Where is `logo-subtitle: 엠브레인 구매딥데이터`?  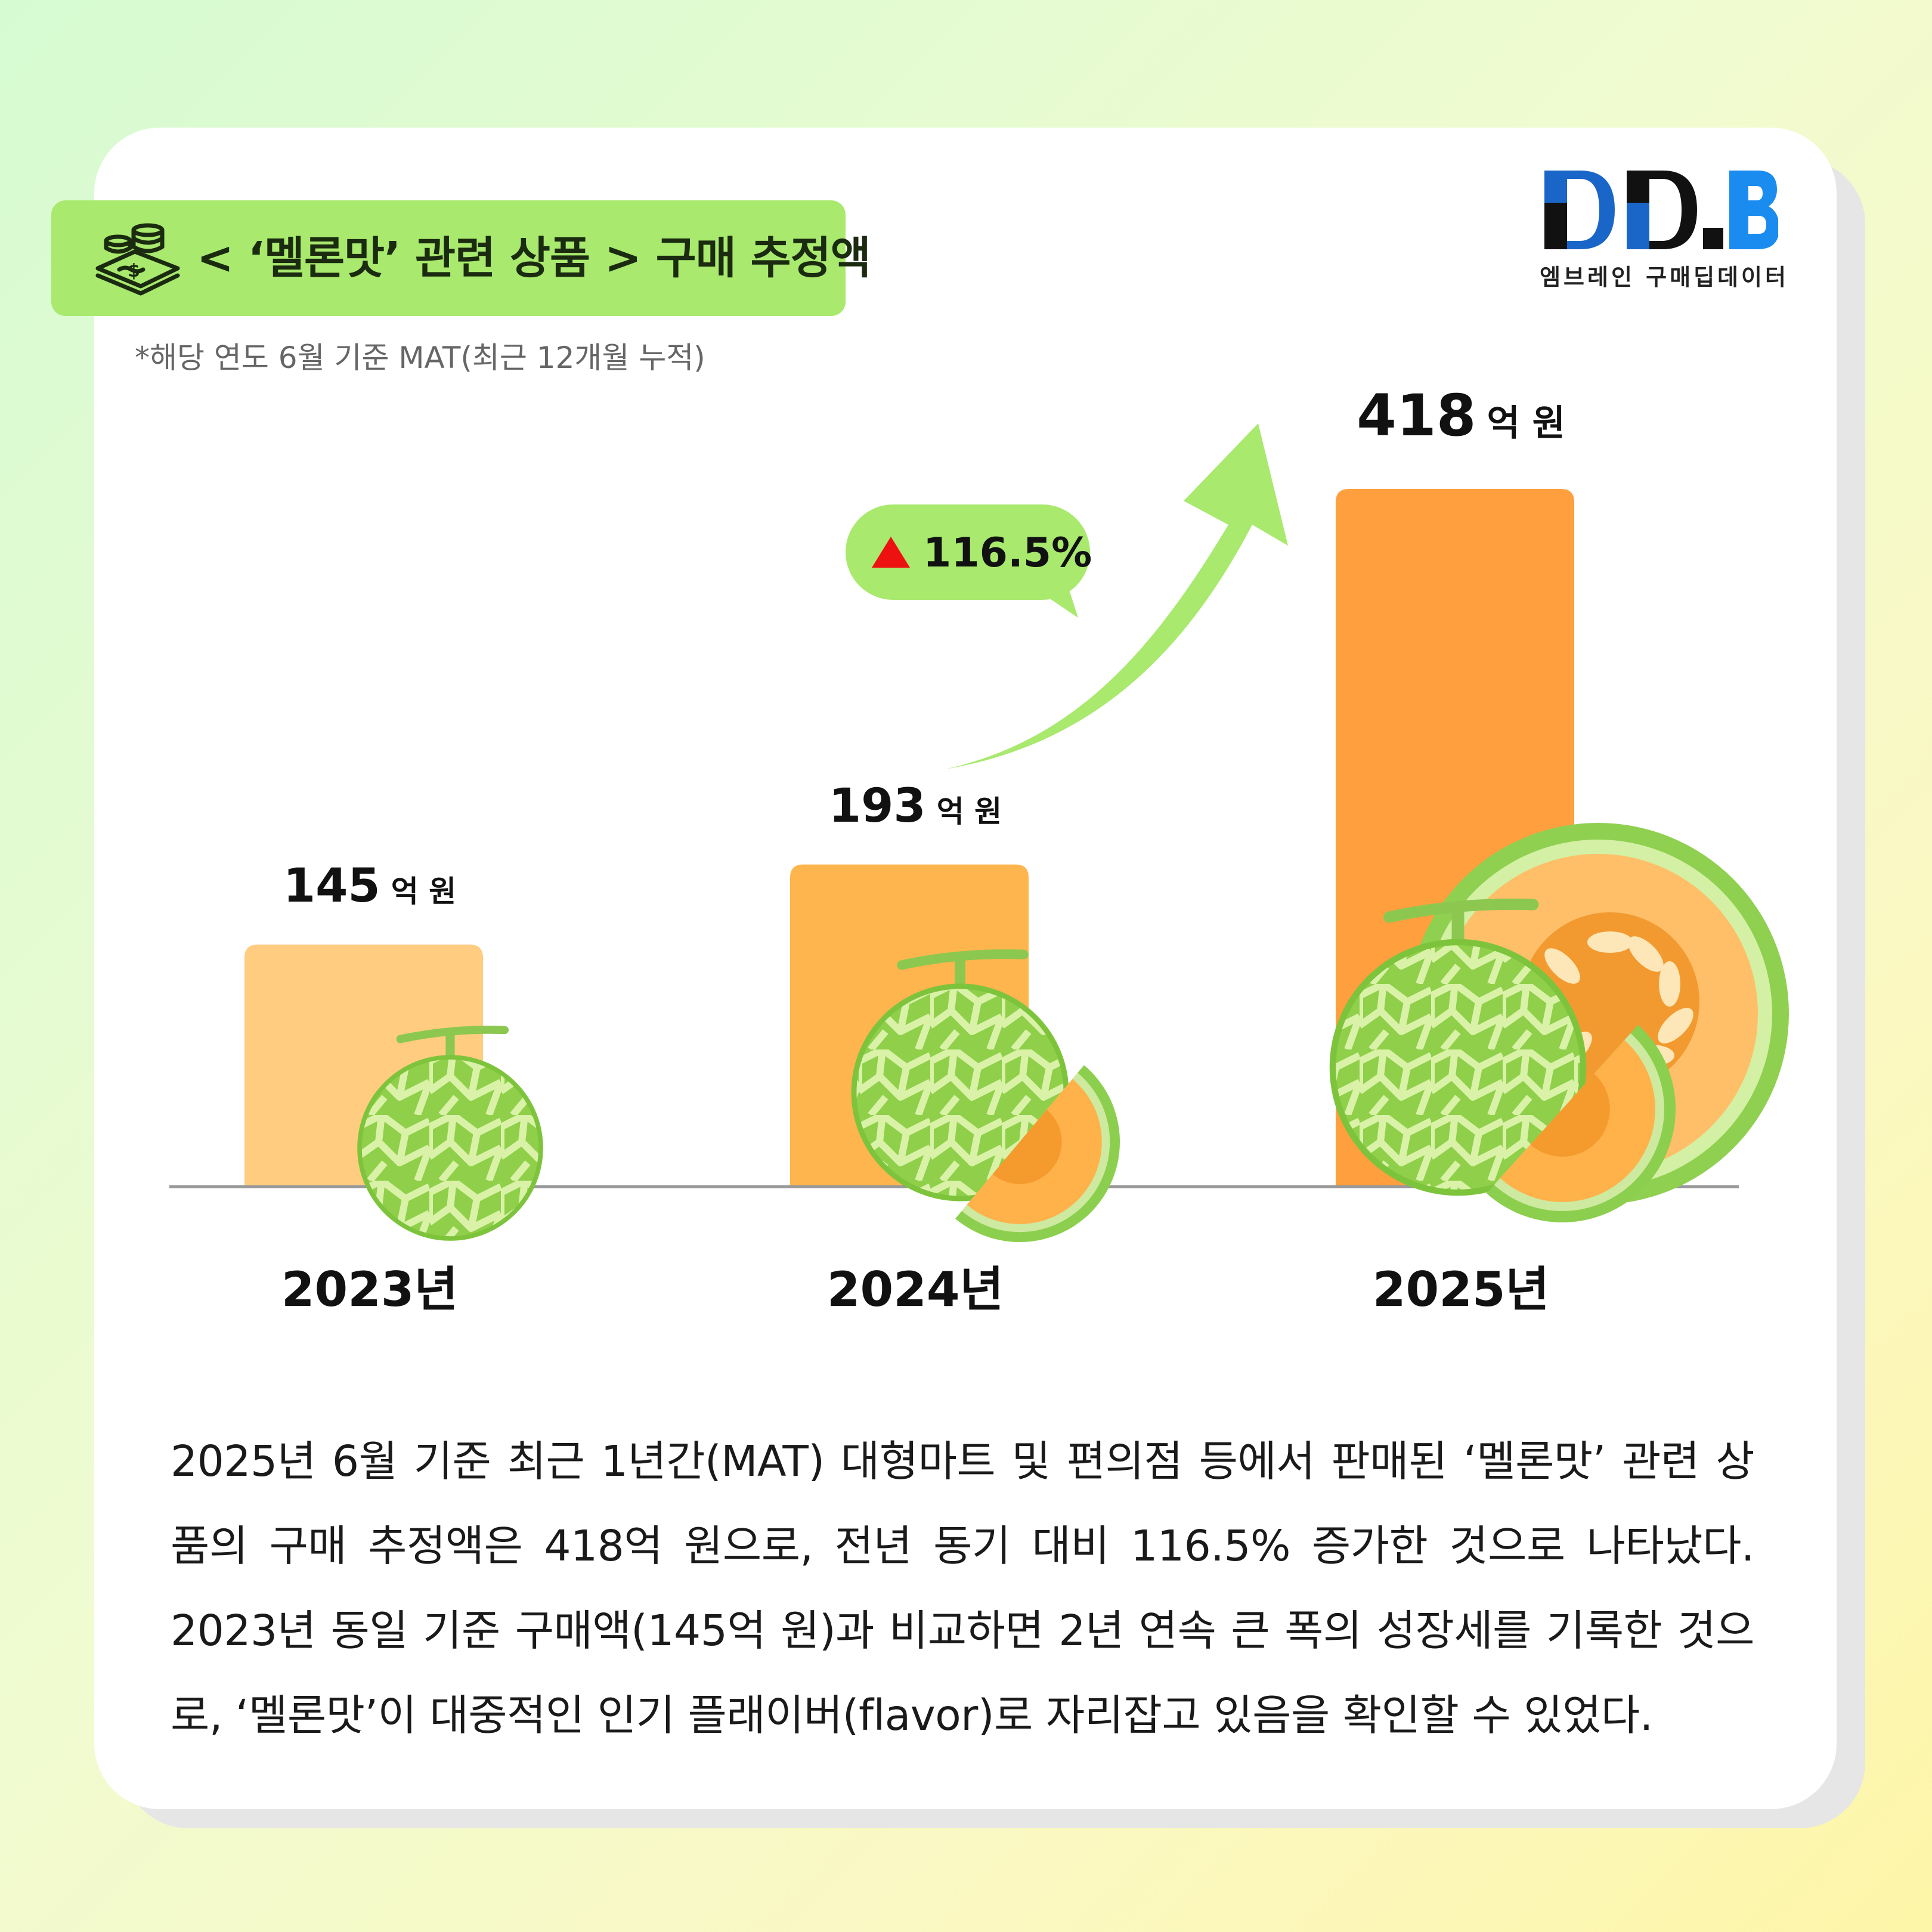
logo-subtitle: 엠브레인 구매딥데이터 is located at coordinates (1665, 277).